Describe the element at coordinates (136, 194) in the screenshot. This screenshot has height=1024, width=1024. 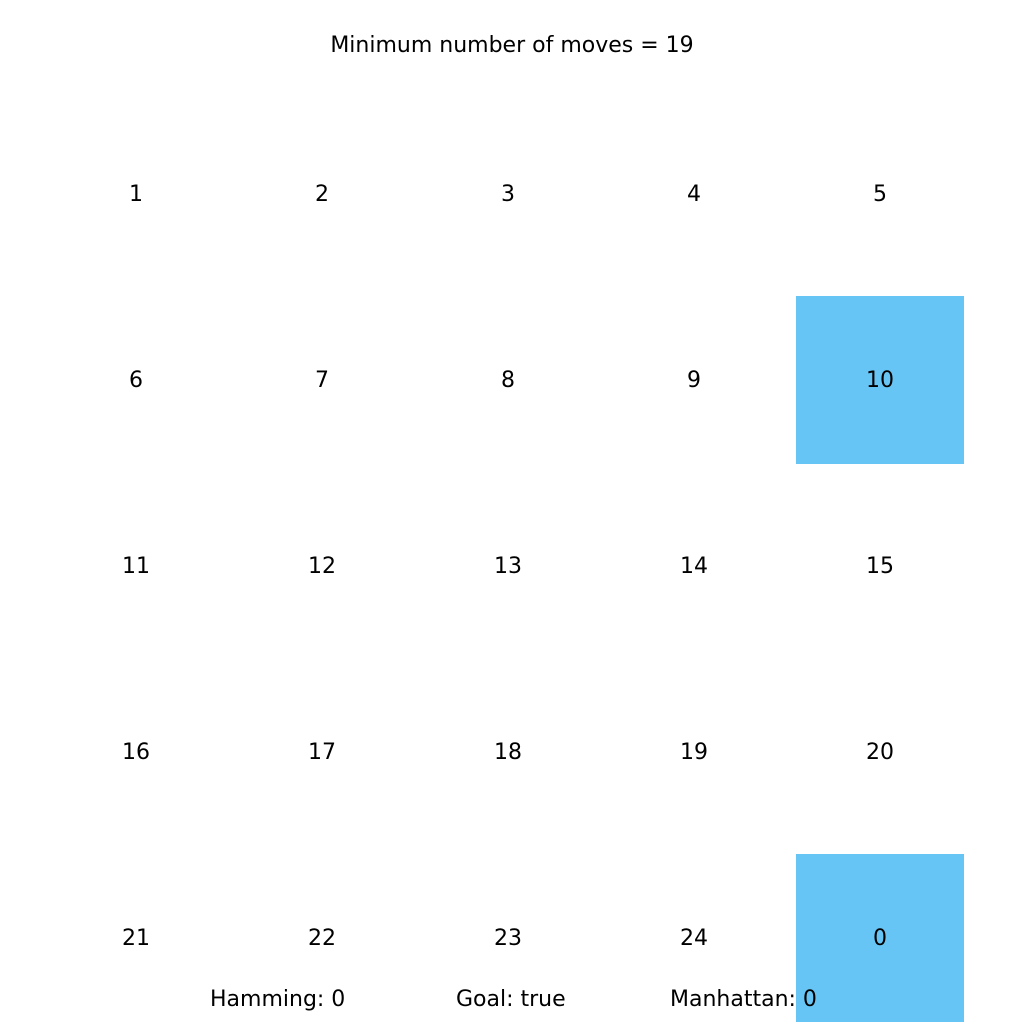
I see `tile-1: 1` at that location.